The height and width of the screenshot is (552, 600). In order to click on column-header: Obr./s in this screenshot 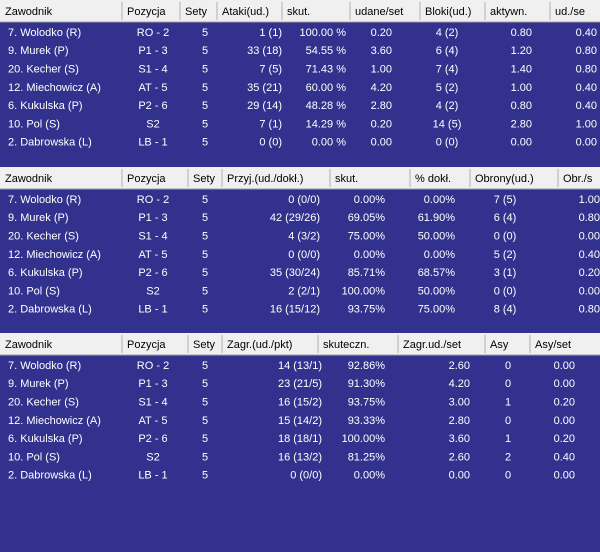, I will do `click(578, 179)`.